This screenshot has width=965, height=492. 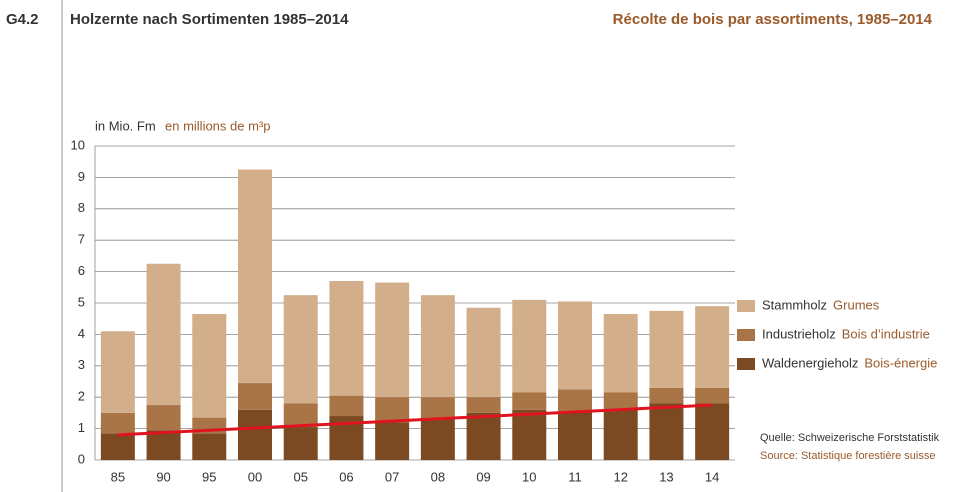 I want to click on chart-title: Holzernte nach Sortimenten 1985–2014, so click(x=209, y=19).